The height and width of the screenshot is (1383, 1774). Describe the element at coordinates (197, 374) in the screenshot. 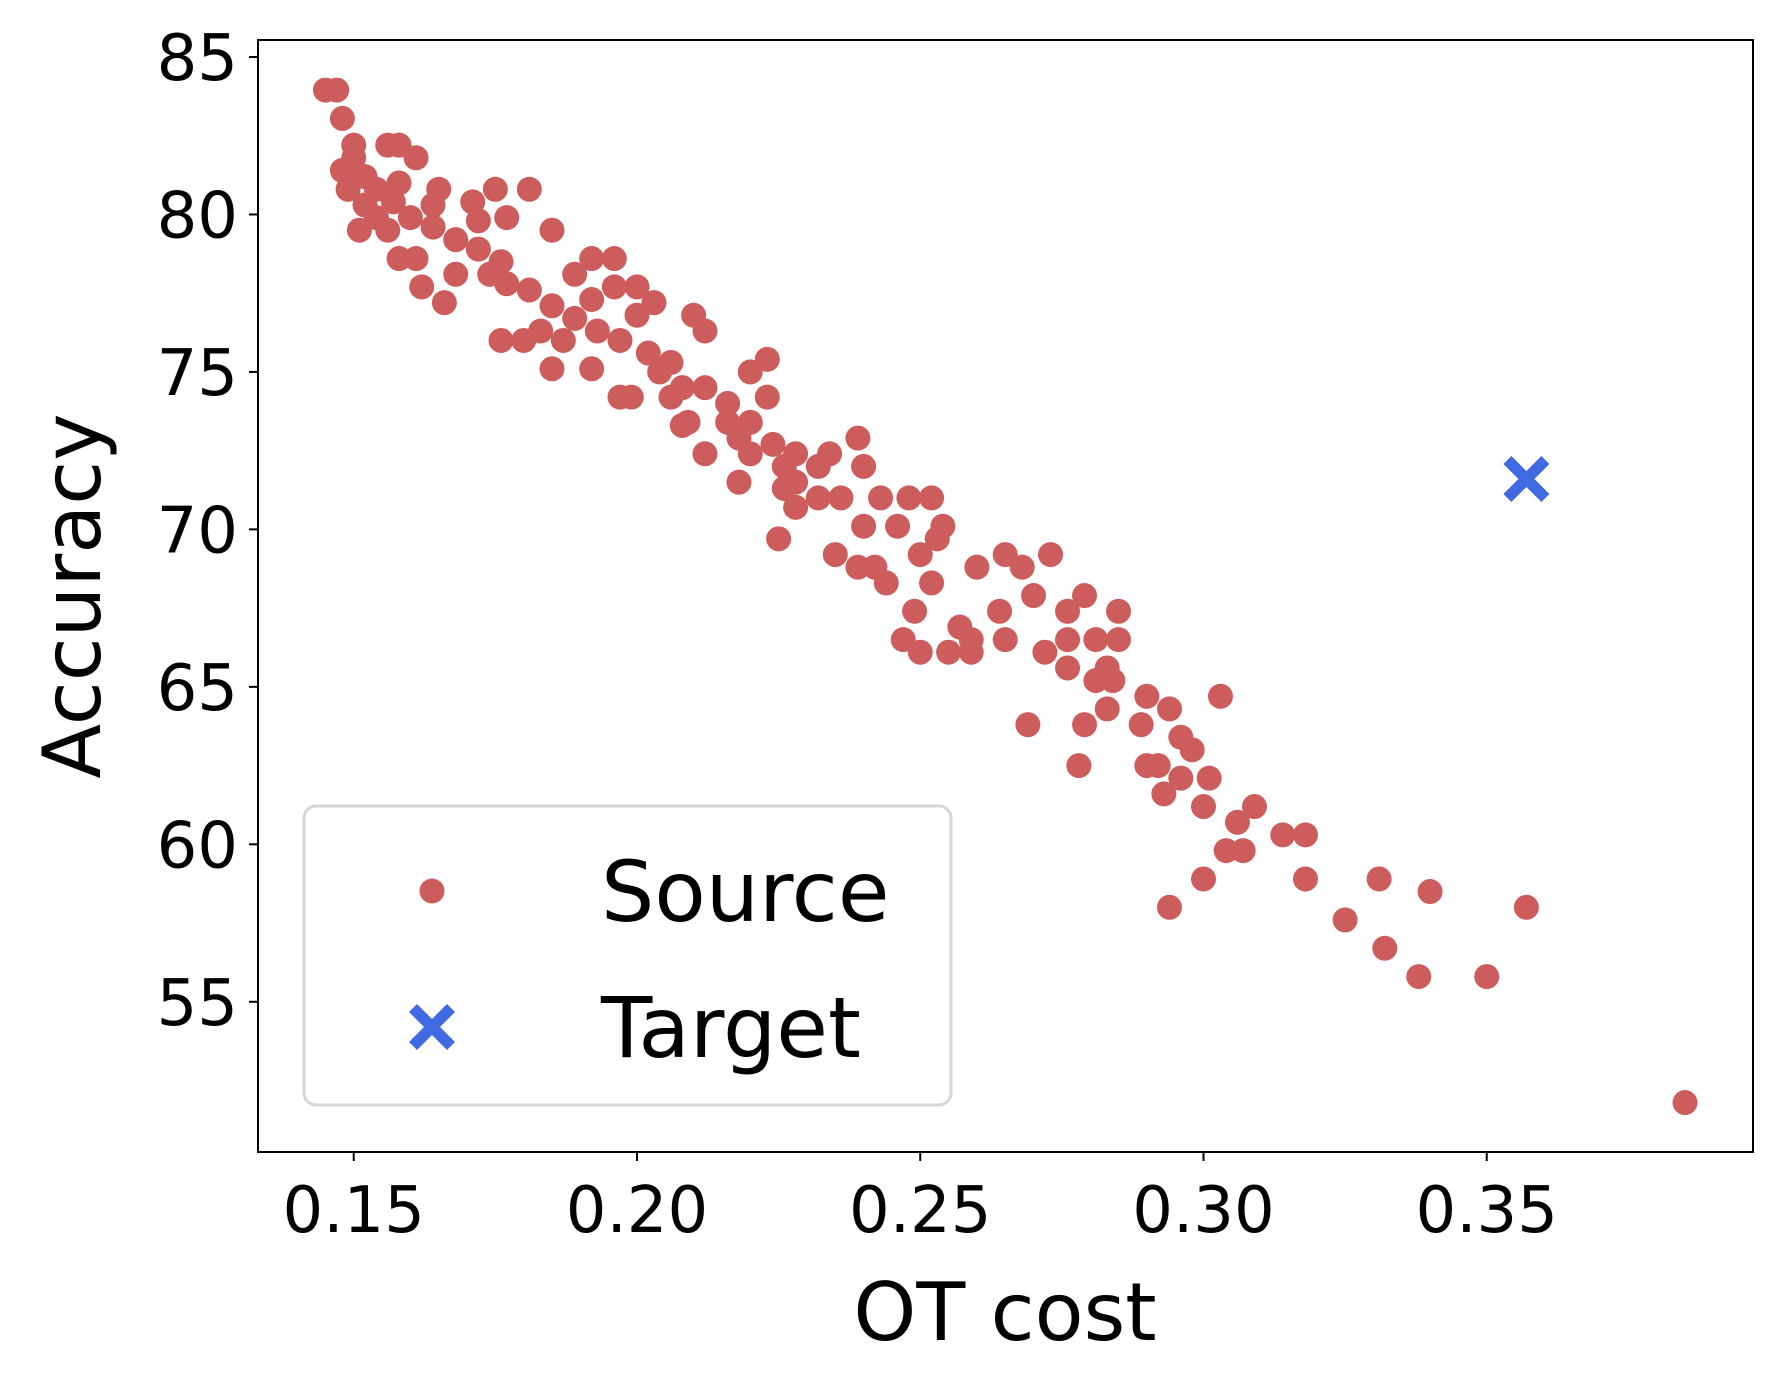

I see `y-tick-label: 75` at that location.